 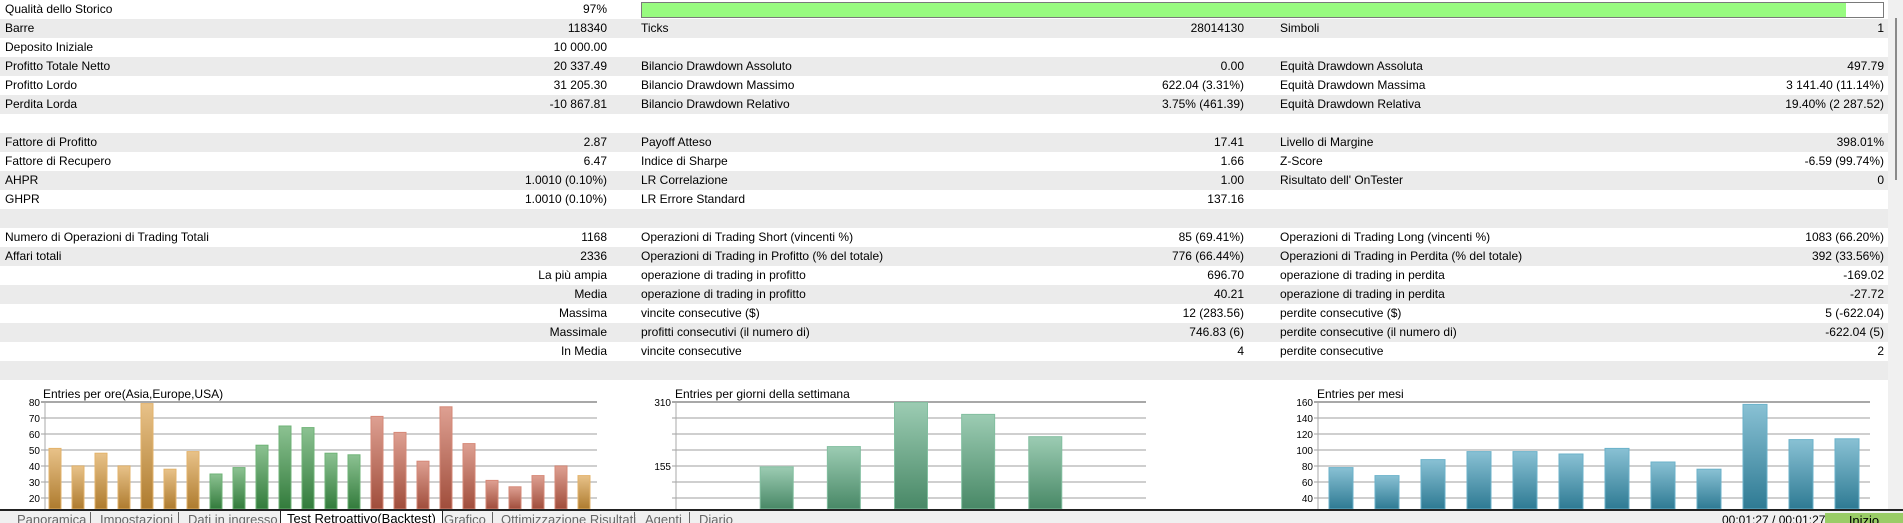 I want to click on stat-label: profitti consecutivi (il numero di), so click(x=725, y=332).